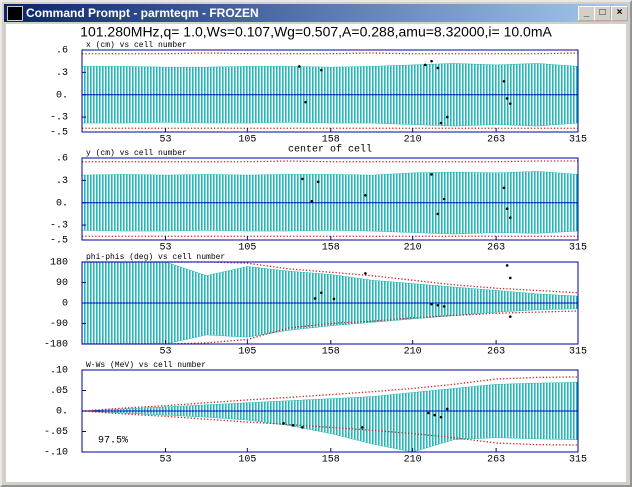  I want to click on y-tick-label: -.5, so click(59, 133).